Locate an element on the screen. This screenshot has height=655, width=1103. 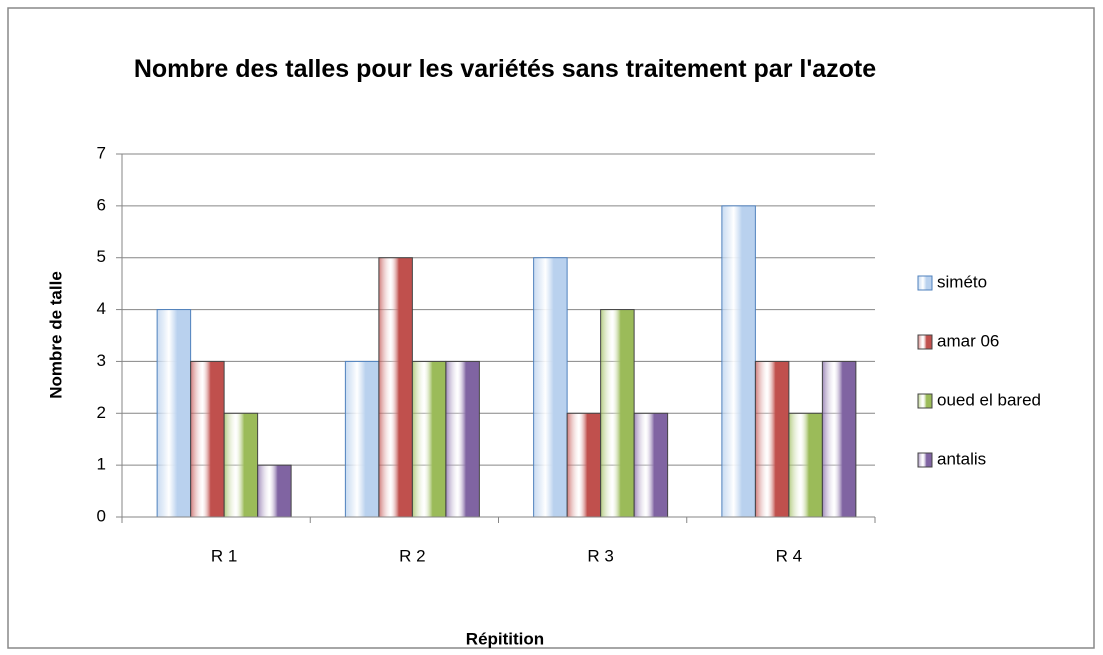
y-tick-label: 3 is located at coordinates (101, 360).